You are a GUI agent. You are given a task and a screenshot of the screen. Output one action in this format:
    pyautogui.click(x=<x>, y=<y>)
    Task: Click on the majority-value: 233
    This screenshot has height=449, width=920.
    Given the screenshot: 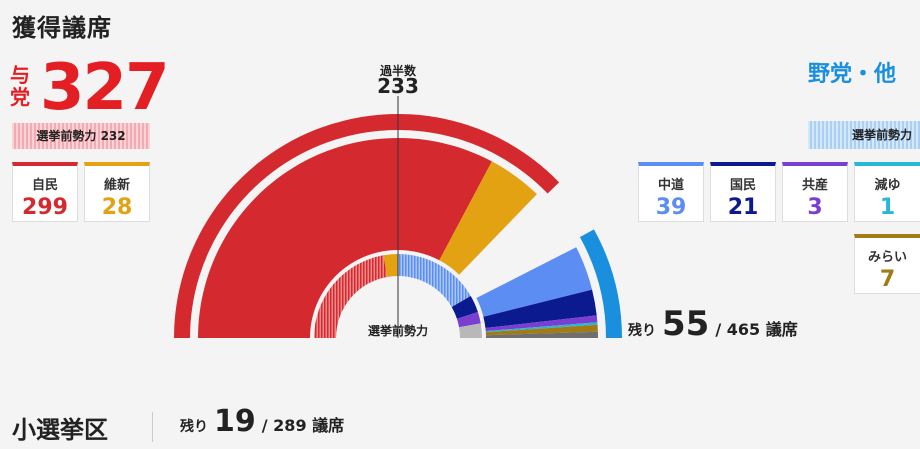 What is the action you would take?
    pyautogui.click(x=398, y=86)
    